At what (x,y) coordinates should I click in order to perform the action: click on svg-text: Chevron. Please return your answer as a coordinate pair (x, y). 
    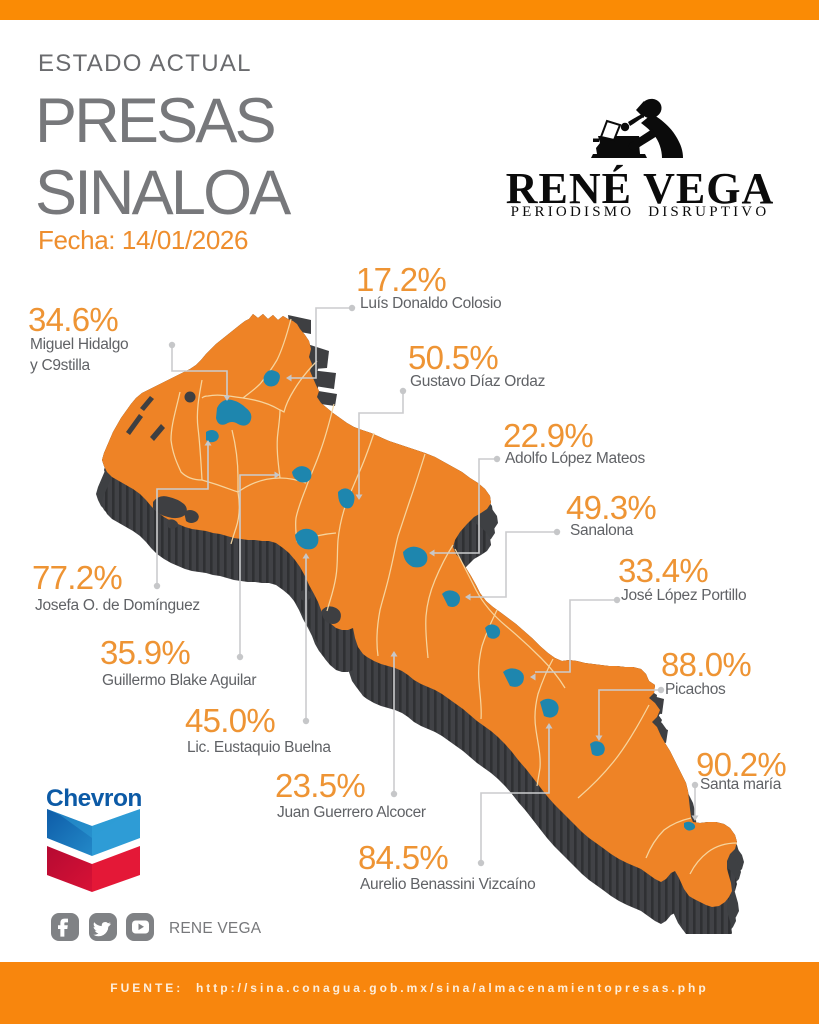
    Looking at the image, I should click on (94, 798).